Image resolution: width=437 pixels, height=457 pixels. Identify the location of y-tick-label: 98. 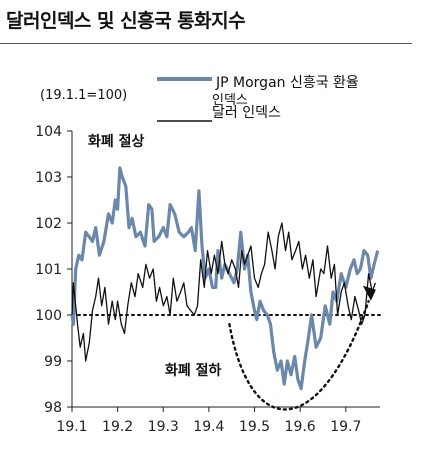
(53, 408).